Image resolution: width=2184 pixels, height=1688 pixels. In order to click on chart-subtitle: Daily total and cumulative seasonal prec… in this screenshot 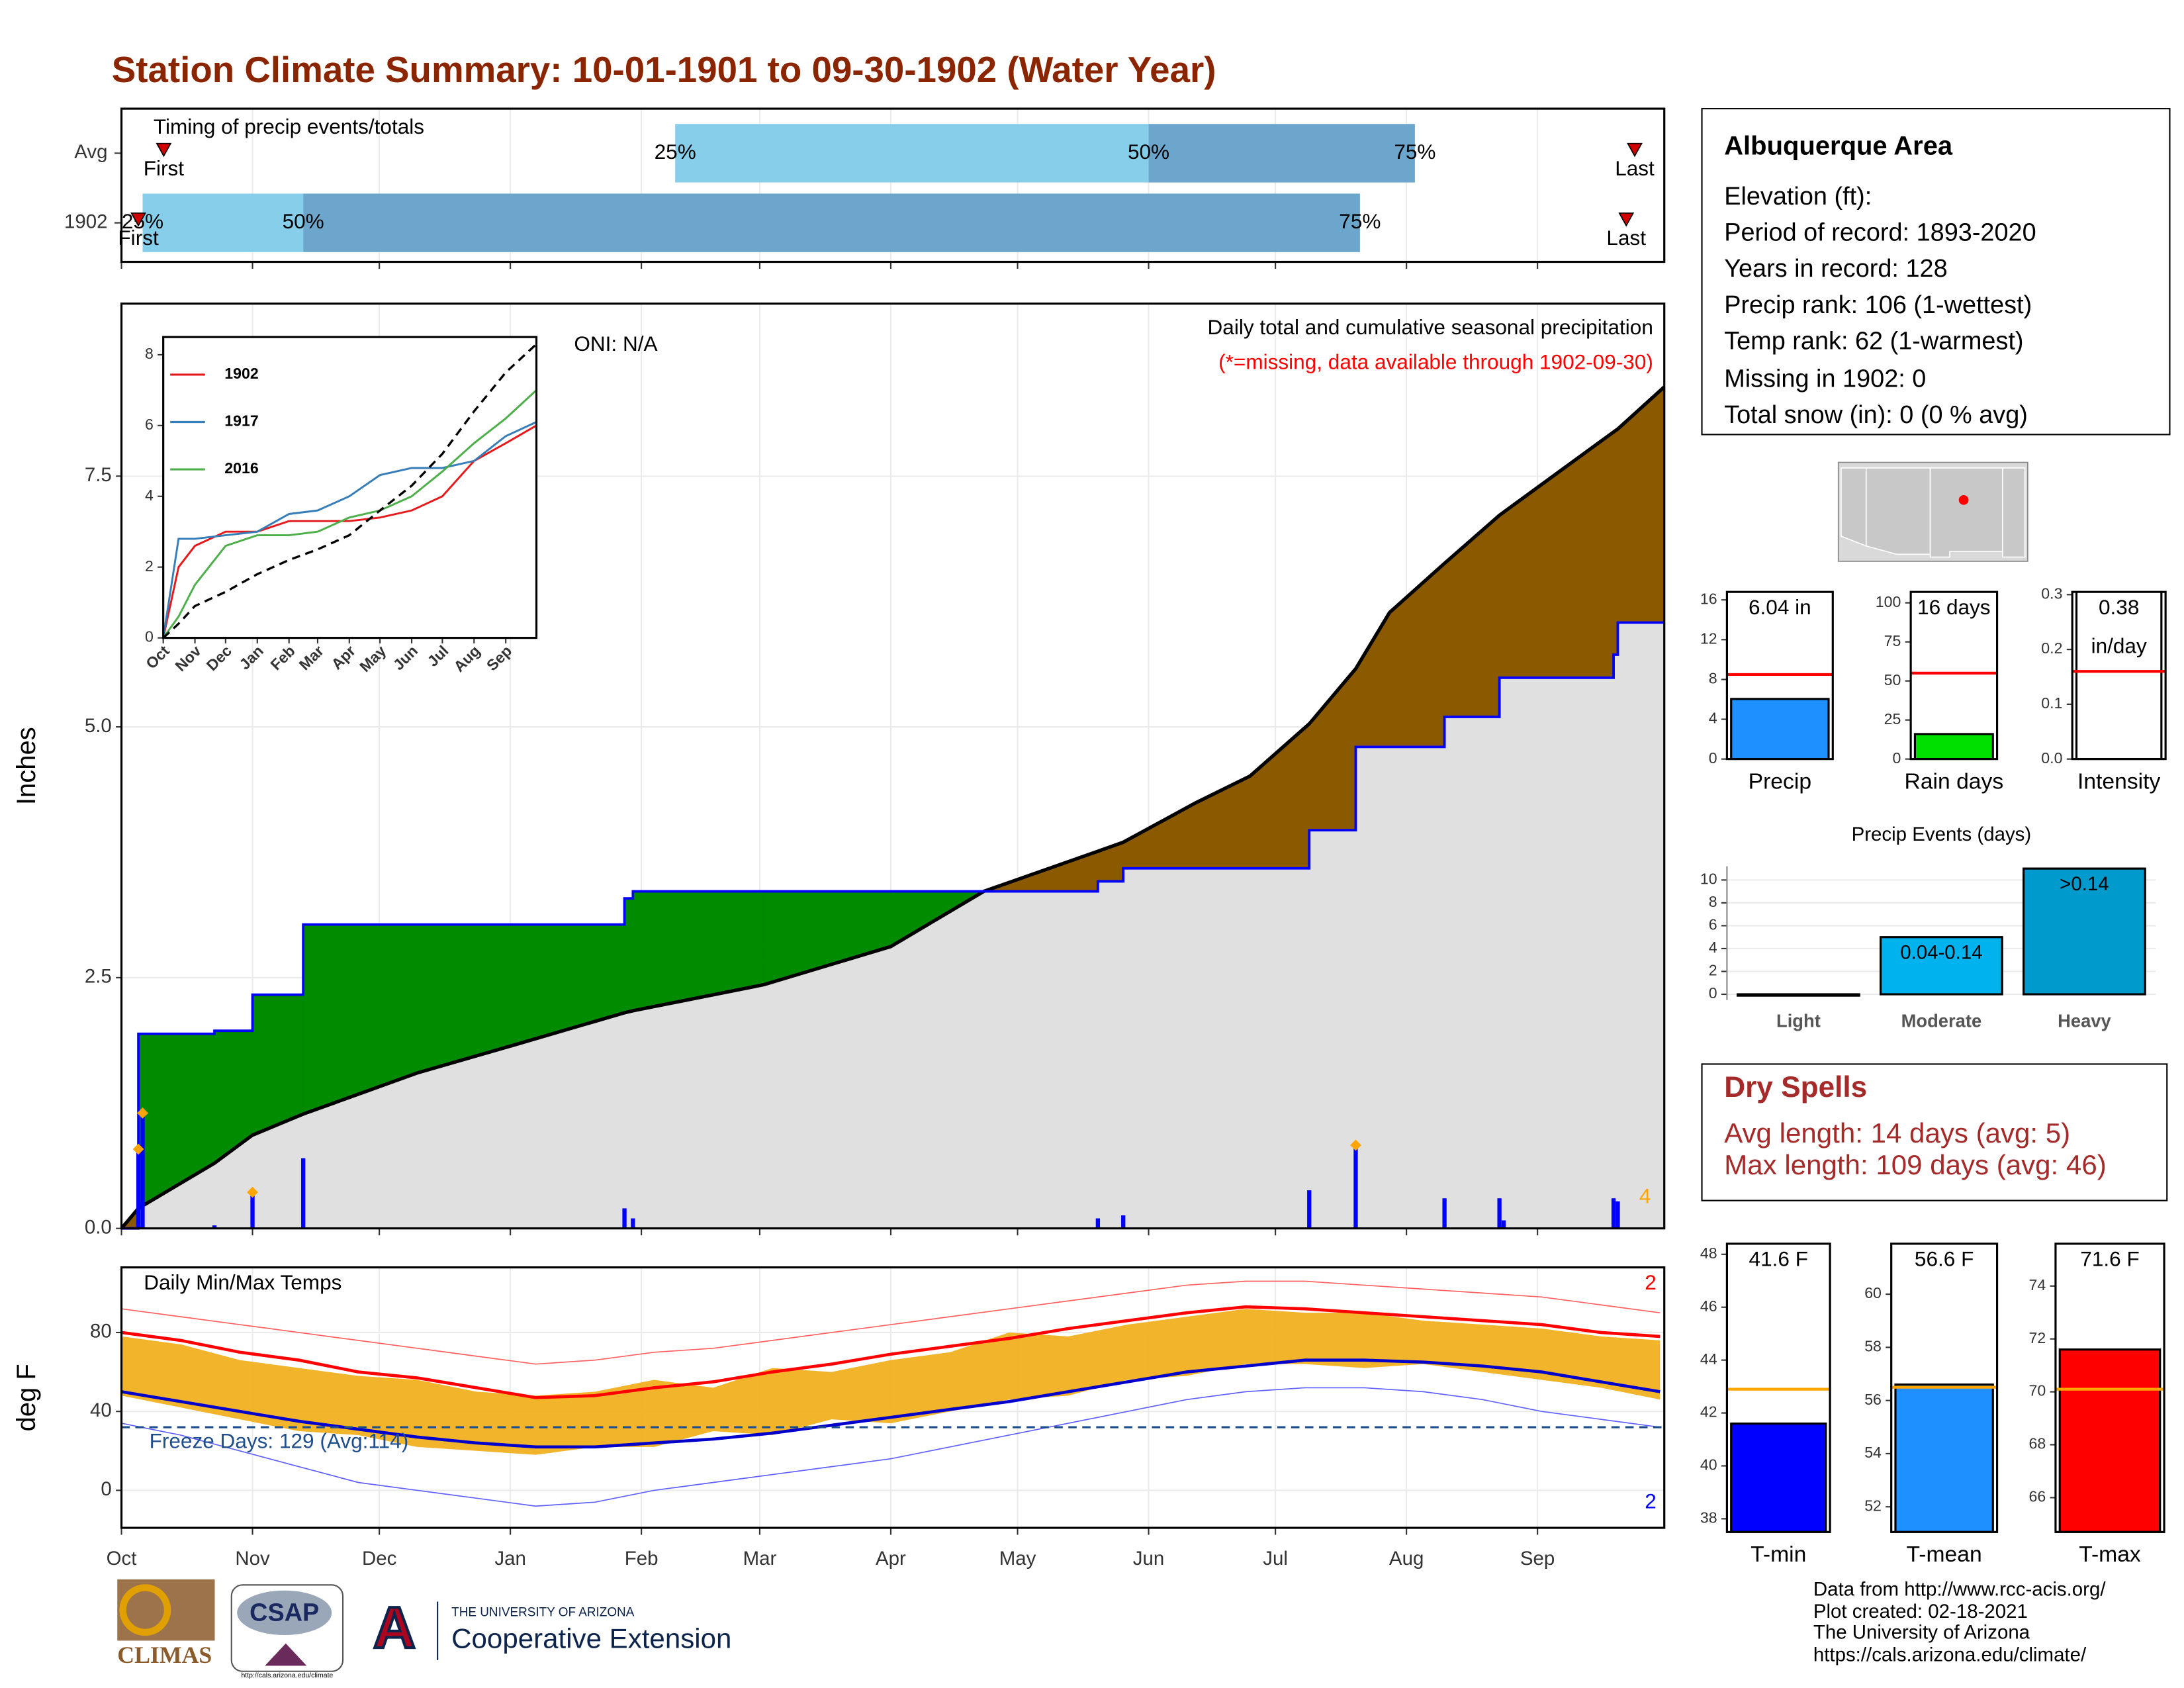, I will do `click(1430, 327)`.